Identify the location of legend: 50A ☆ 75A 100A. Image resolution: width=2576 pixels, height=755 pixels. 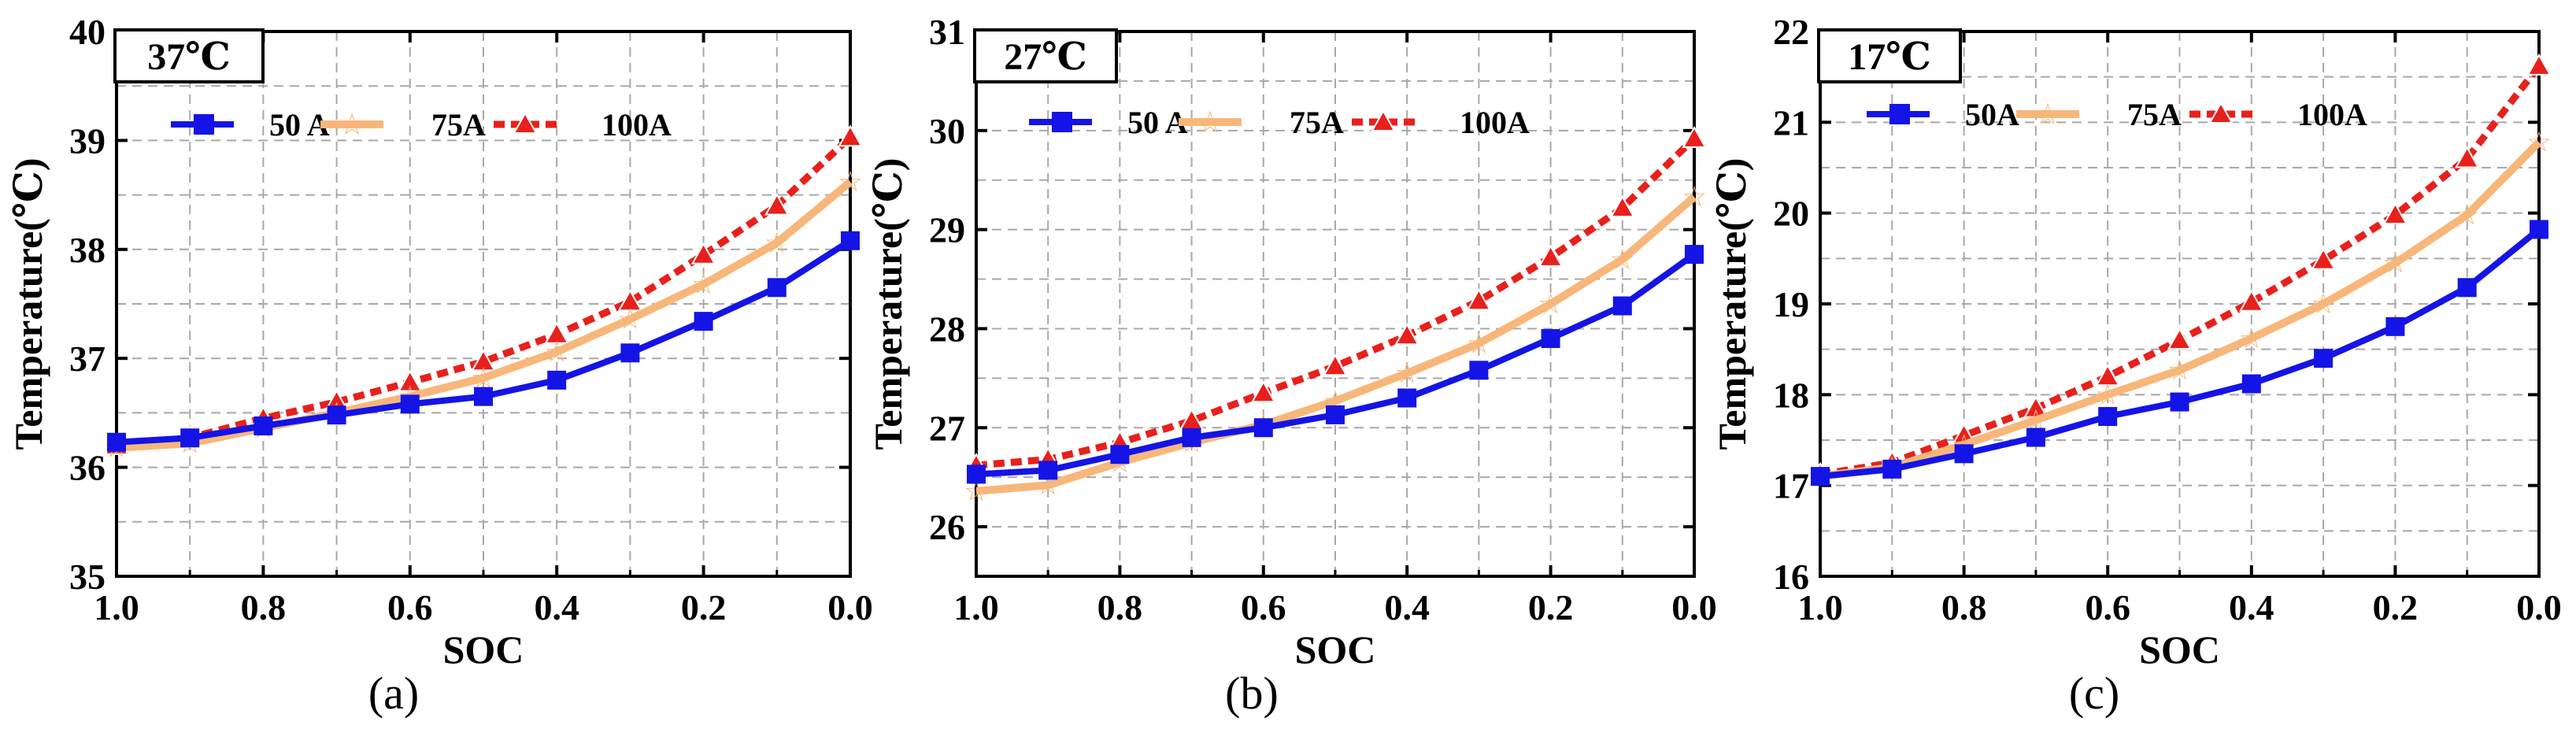
(2117, 115).